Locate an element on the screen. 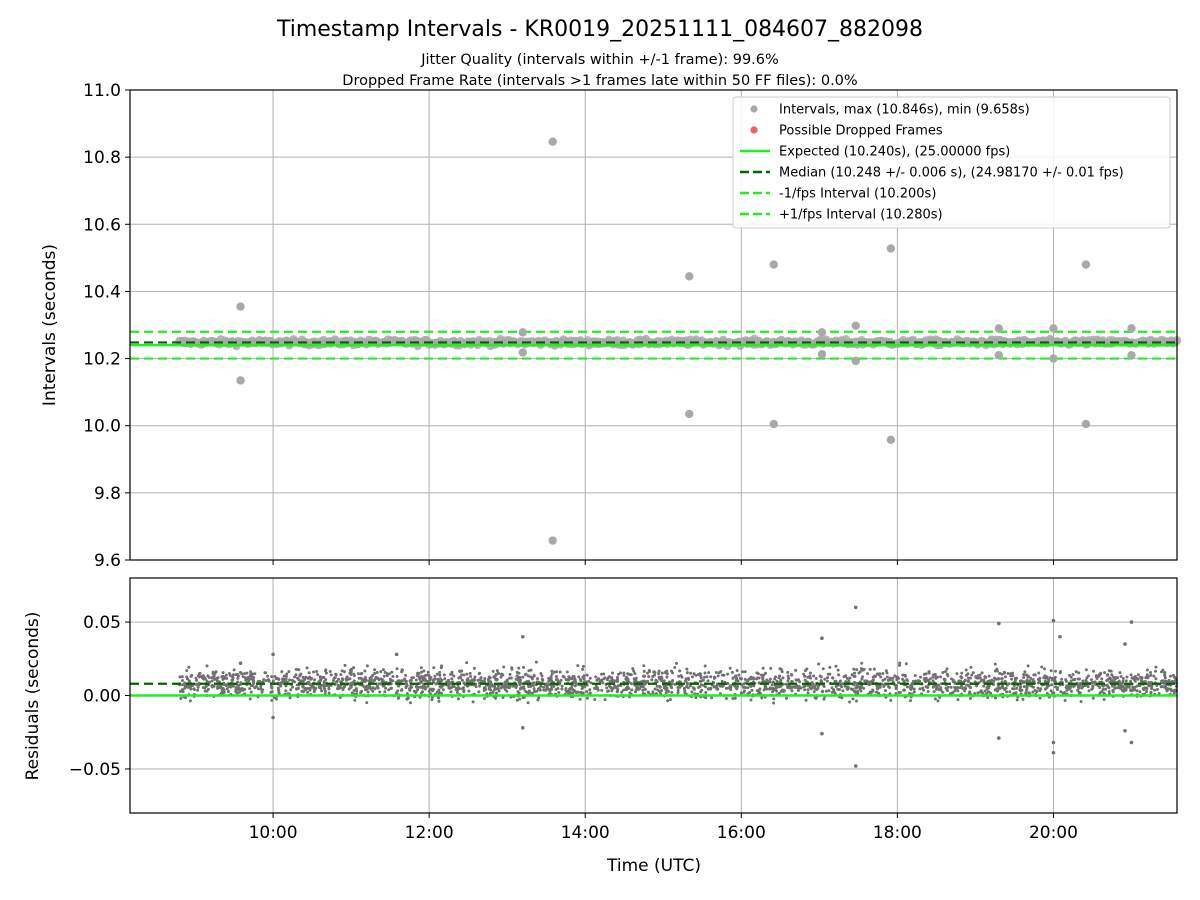 The width and height of the screenshot is (1200, 900). residuals-outliers is located at coordinates (686, 686).